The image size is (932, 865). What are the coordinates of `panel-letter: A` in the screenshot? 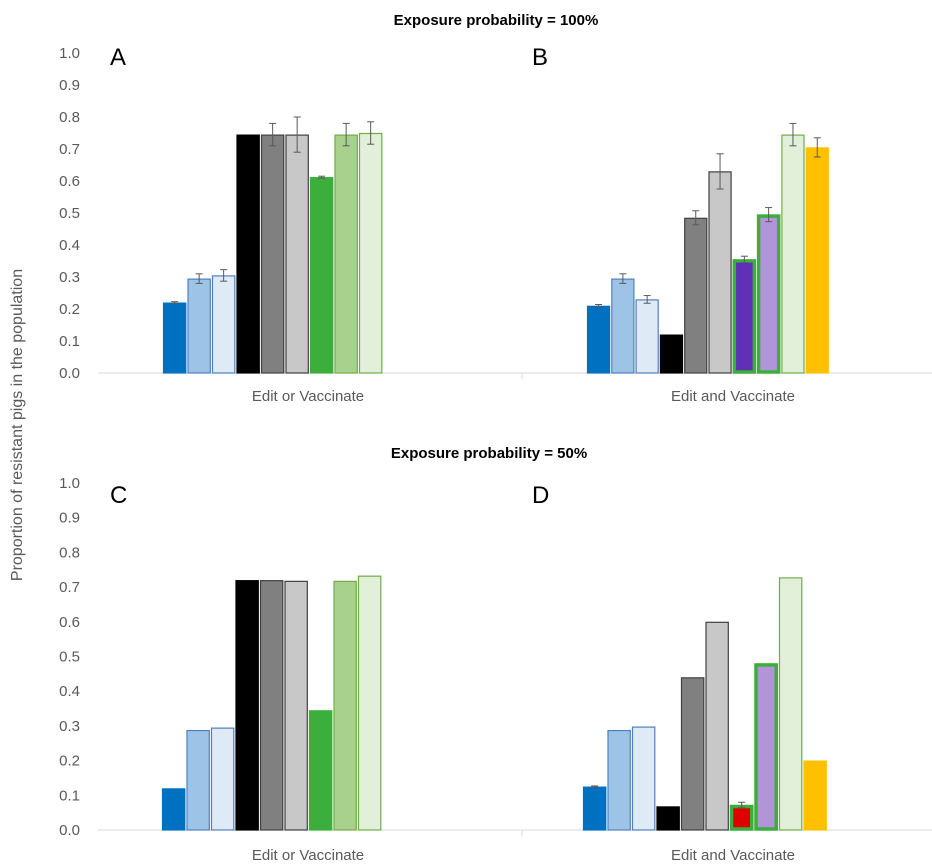 It's located at (118, 57).